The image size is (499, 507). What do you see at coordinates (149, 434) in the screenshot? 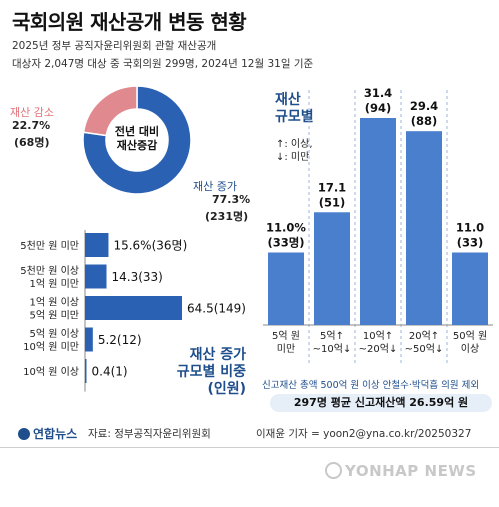
I see `source-text: 자료: 정부공직자윤리위원회` at bounding box center [149, 434].